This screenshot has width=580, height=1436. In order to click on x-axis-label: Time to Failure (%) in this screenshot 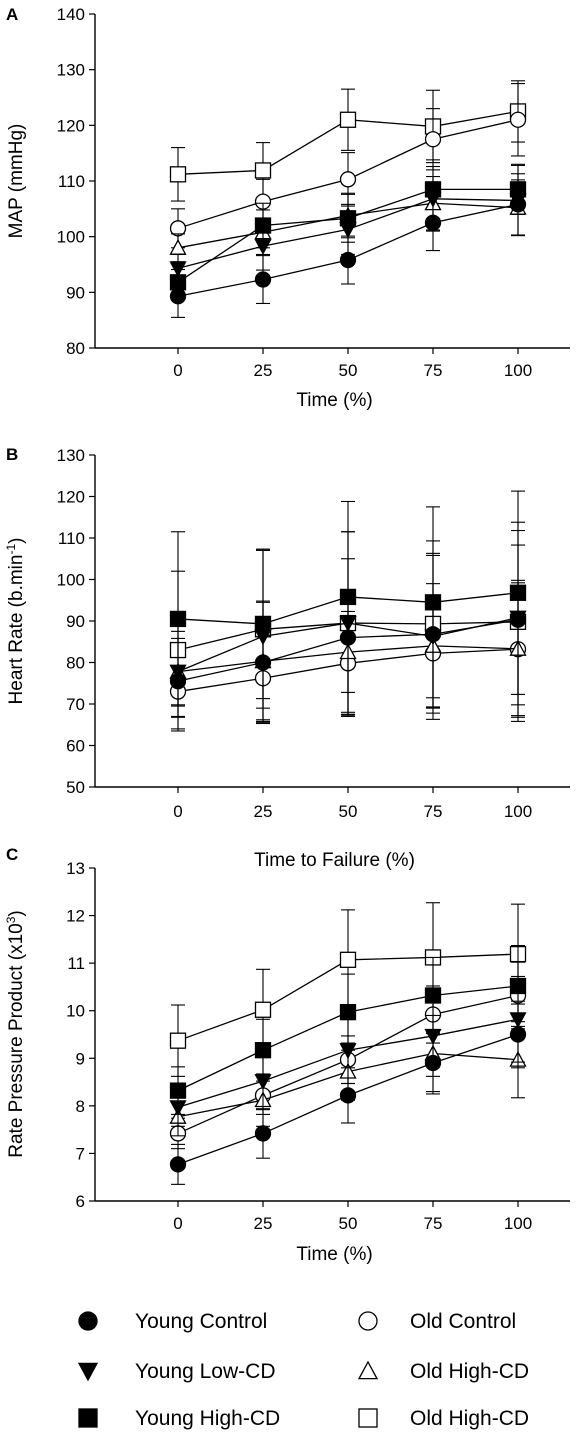, I will do `click(334, 860)`.